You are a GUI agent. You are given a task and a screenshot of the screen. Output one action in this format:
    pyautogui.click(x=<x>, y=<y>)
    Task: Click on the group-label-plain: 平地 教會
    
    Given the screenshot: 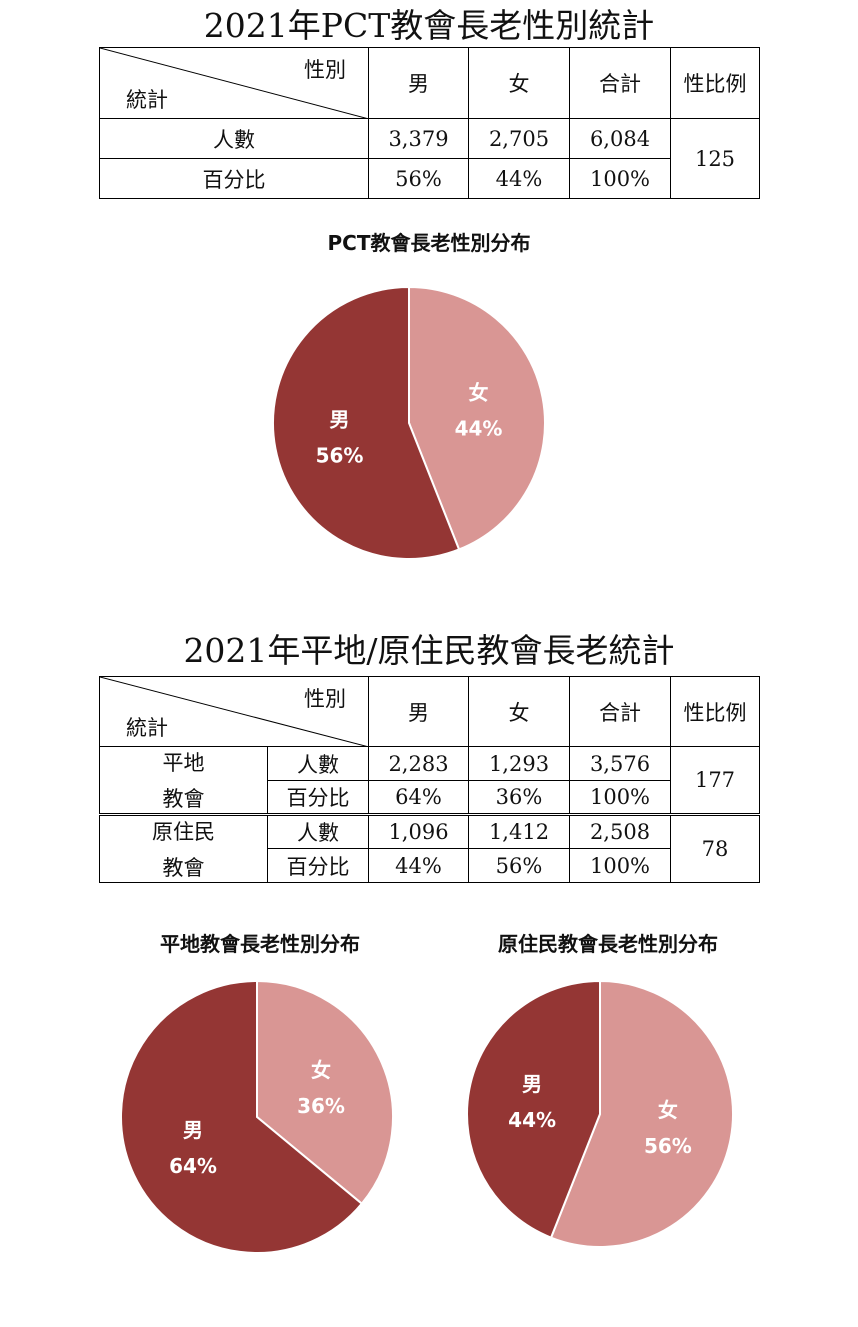 What is the action you would take?
    pyautogui.click(x=183, y=780)
    